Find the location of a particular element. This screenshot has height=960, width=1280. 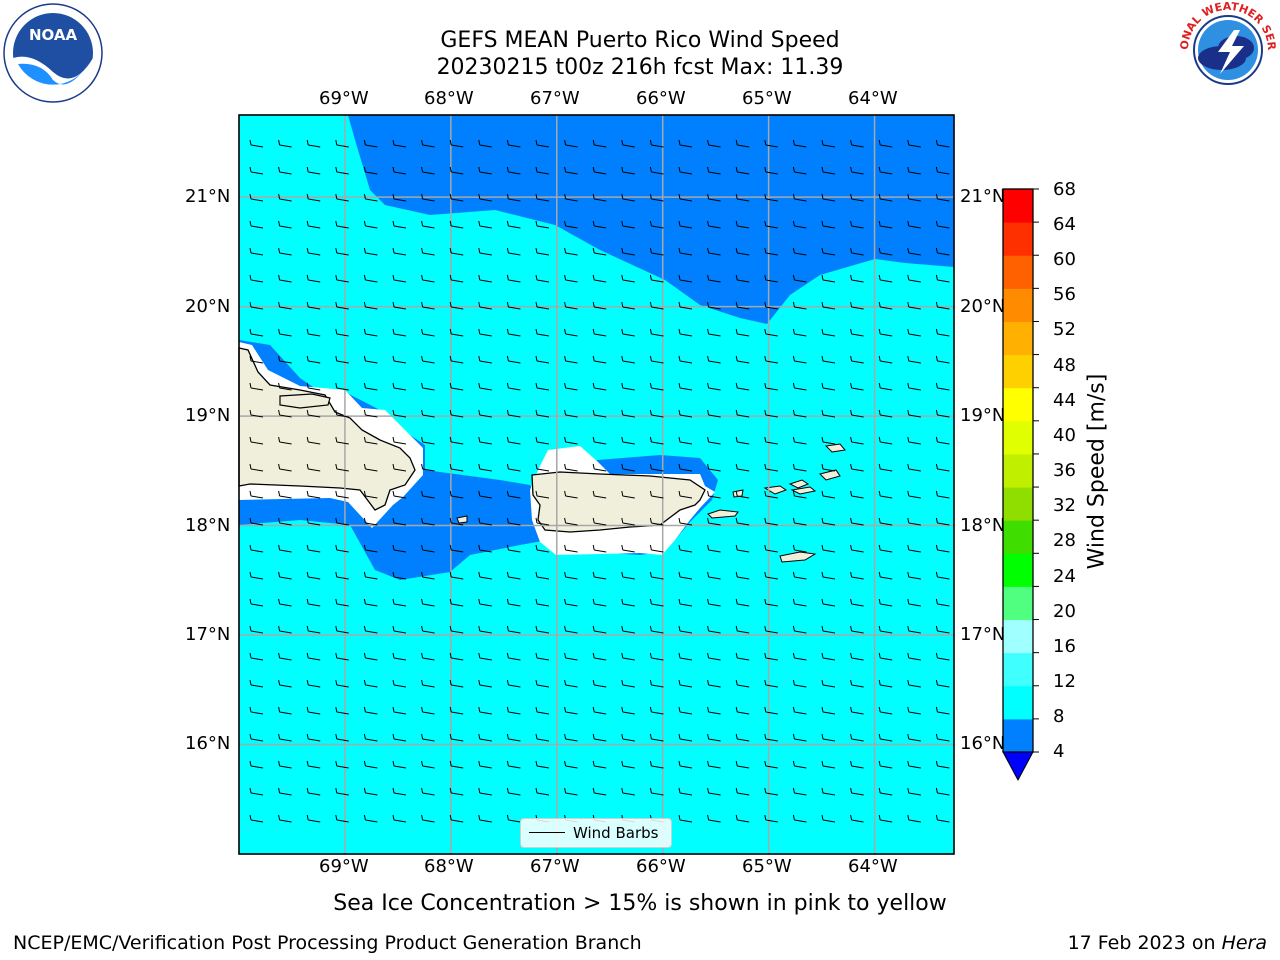

land-anegada is located at coordinates (835, 448).